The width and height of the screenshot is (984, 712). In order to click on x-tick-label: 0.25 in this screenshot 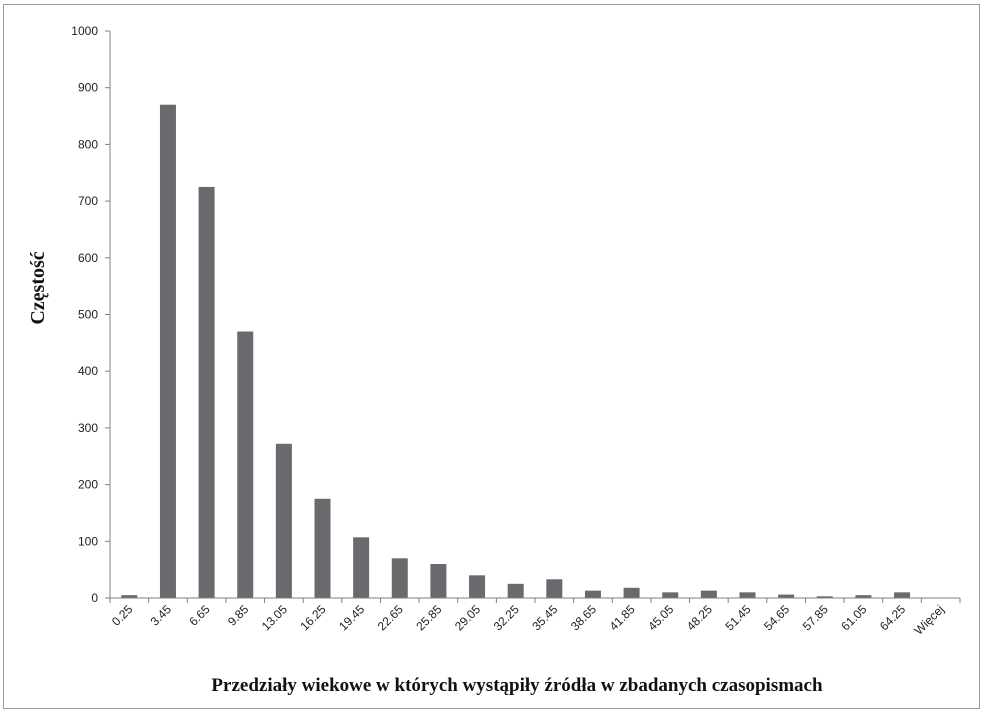, I will do `click(122, 615)`.